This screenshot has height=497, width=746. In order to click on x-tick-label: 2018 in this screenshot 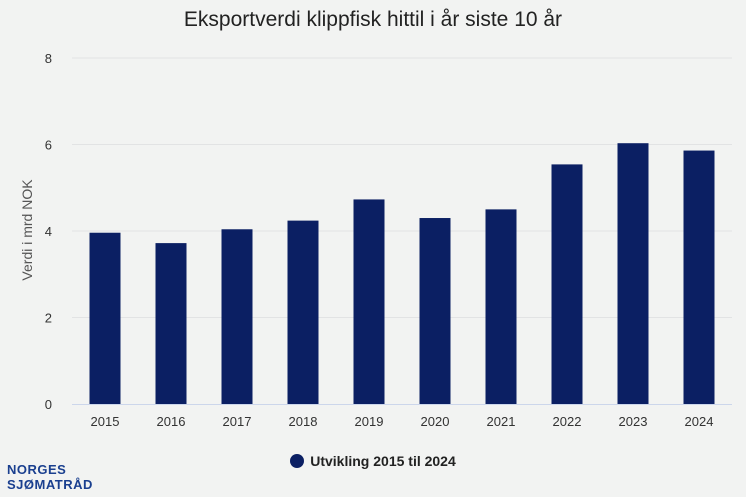, I will do `click(303, 421)`.